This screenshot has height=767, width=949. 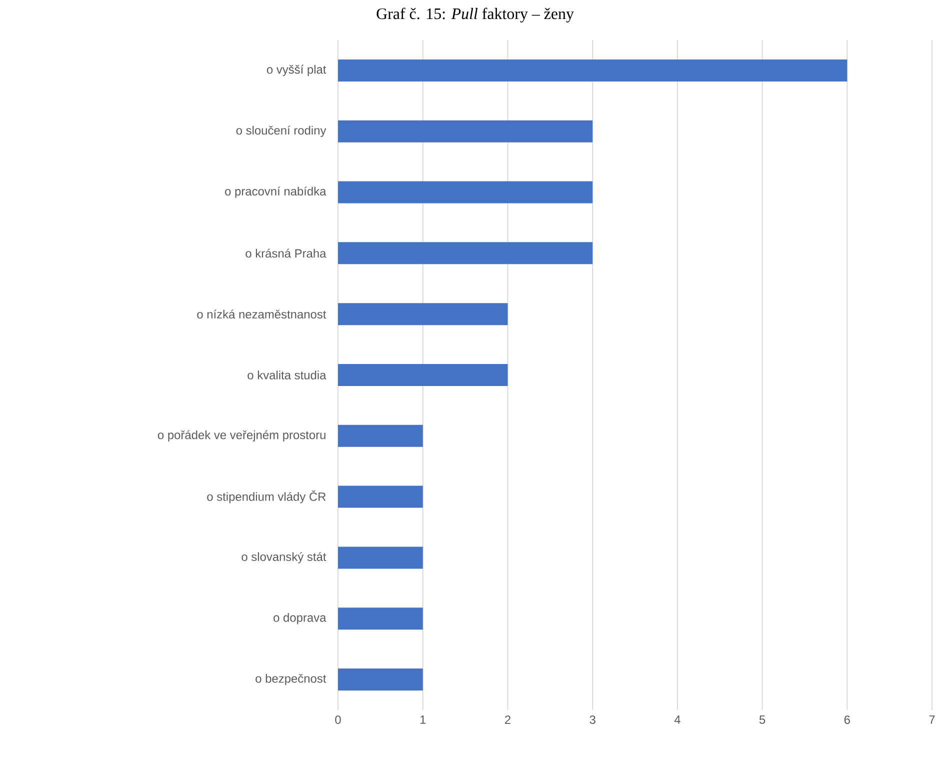 What do you see at coordinates (287, 375) in the screenshot?
I see `y-tick-label: o kvalita studia` at bounding box center [287, 375].